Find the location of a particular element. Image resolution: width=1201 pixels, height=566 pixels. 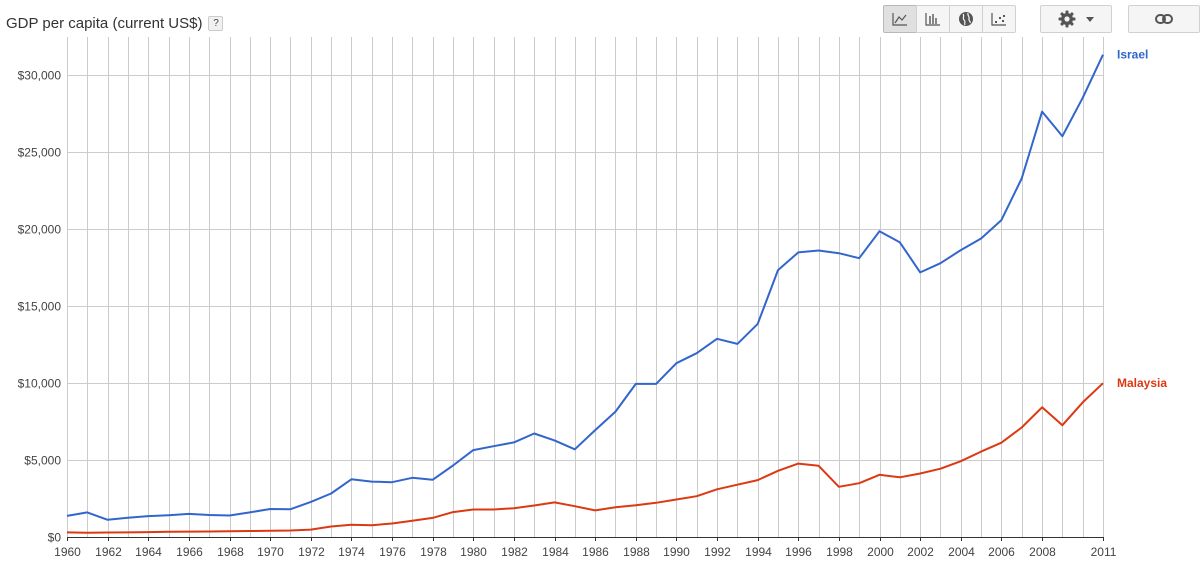

y-tick-label: $10,000 is located at coordinates (40, 384).